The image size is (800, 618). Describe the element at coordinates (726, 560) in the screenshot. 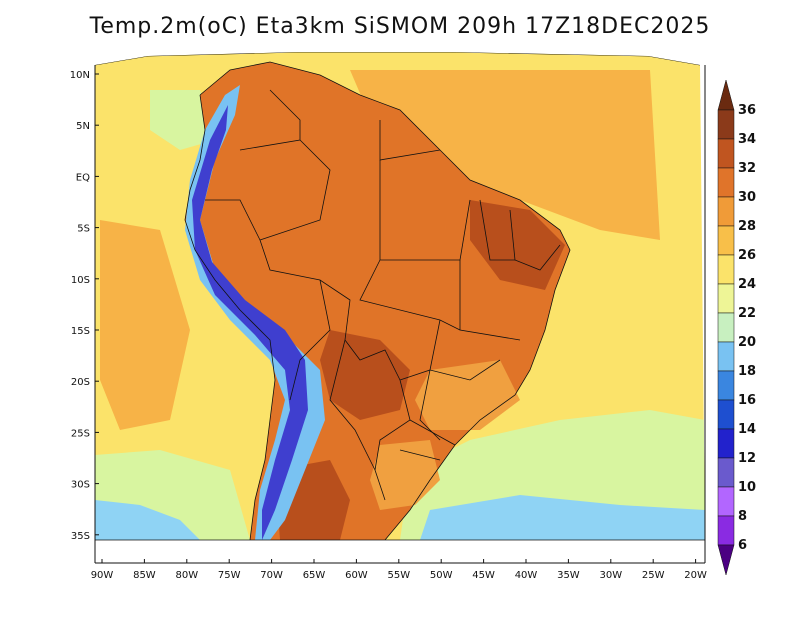

I see `colorbar-bottom-arrow` at that location.